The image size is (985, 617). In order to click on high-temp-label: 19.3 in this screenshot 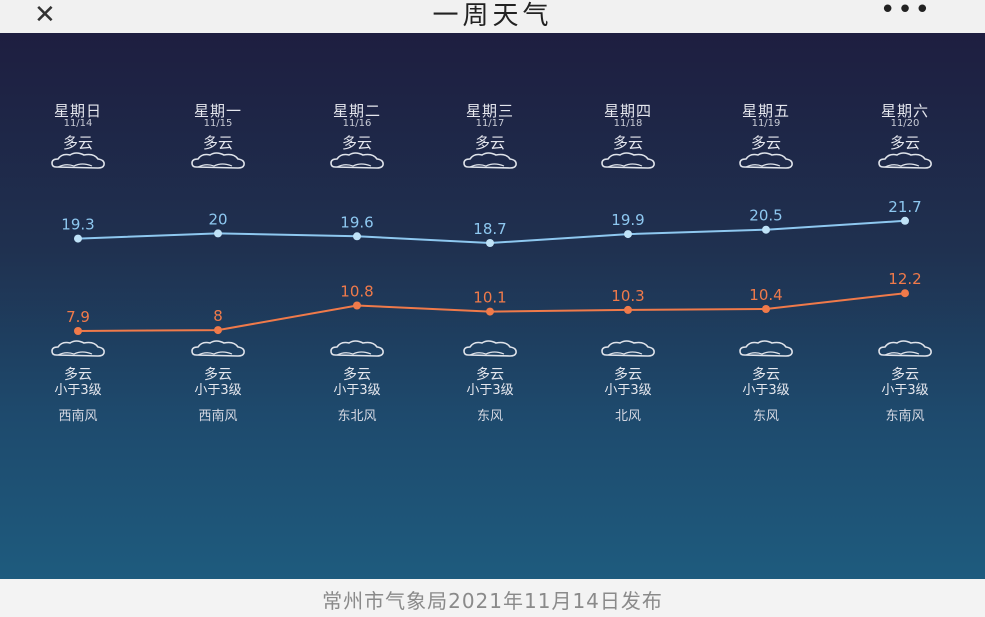, I will do `click(77, 225)`.